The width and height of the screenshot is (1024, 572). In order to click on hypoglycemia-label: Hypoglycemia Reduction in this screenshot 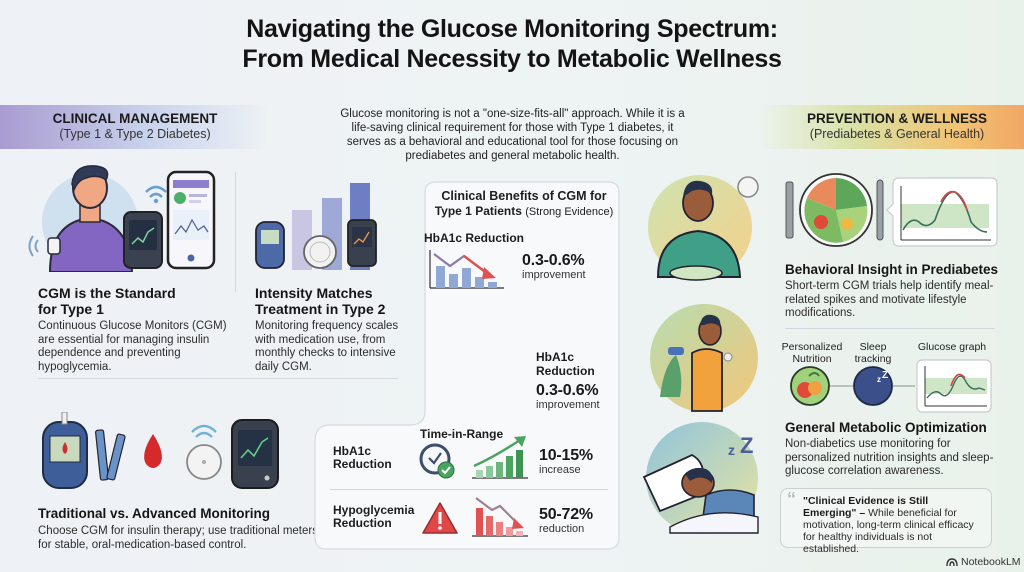, I will do `click(374, 516)`.